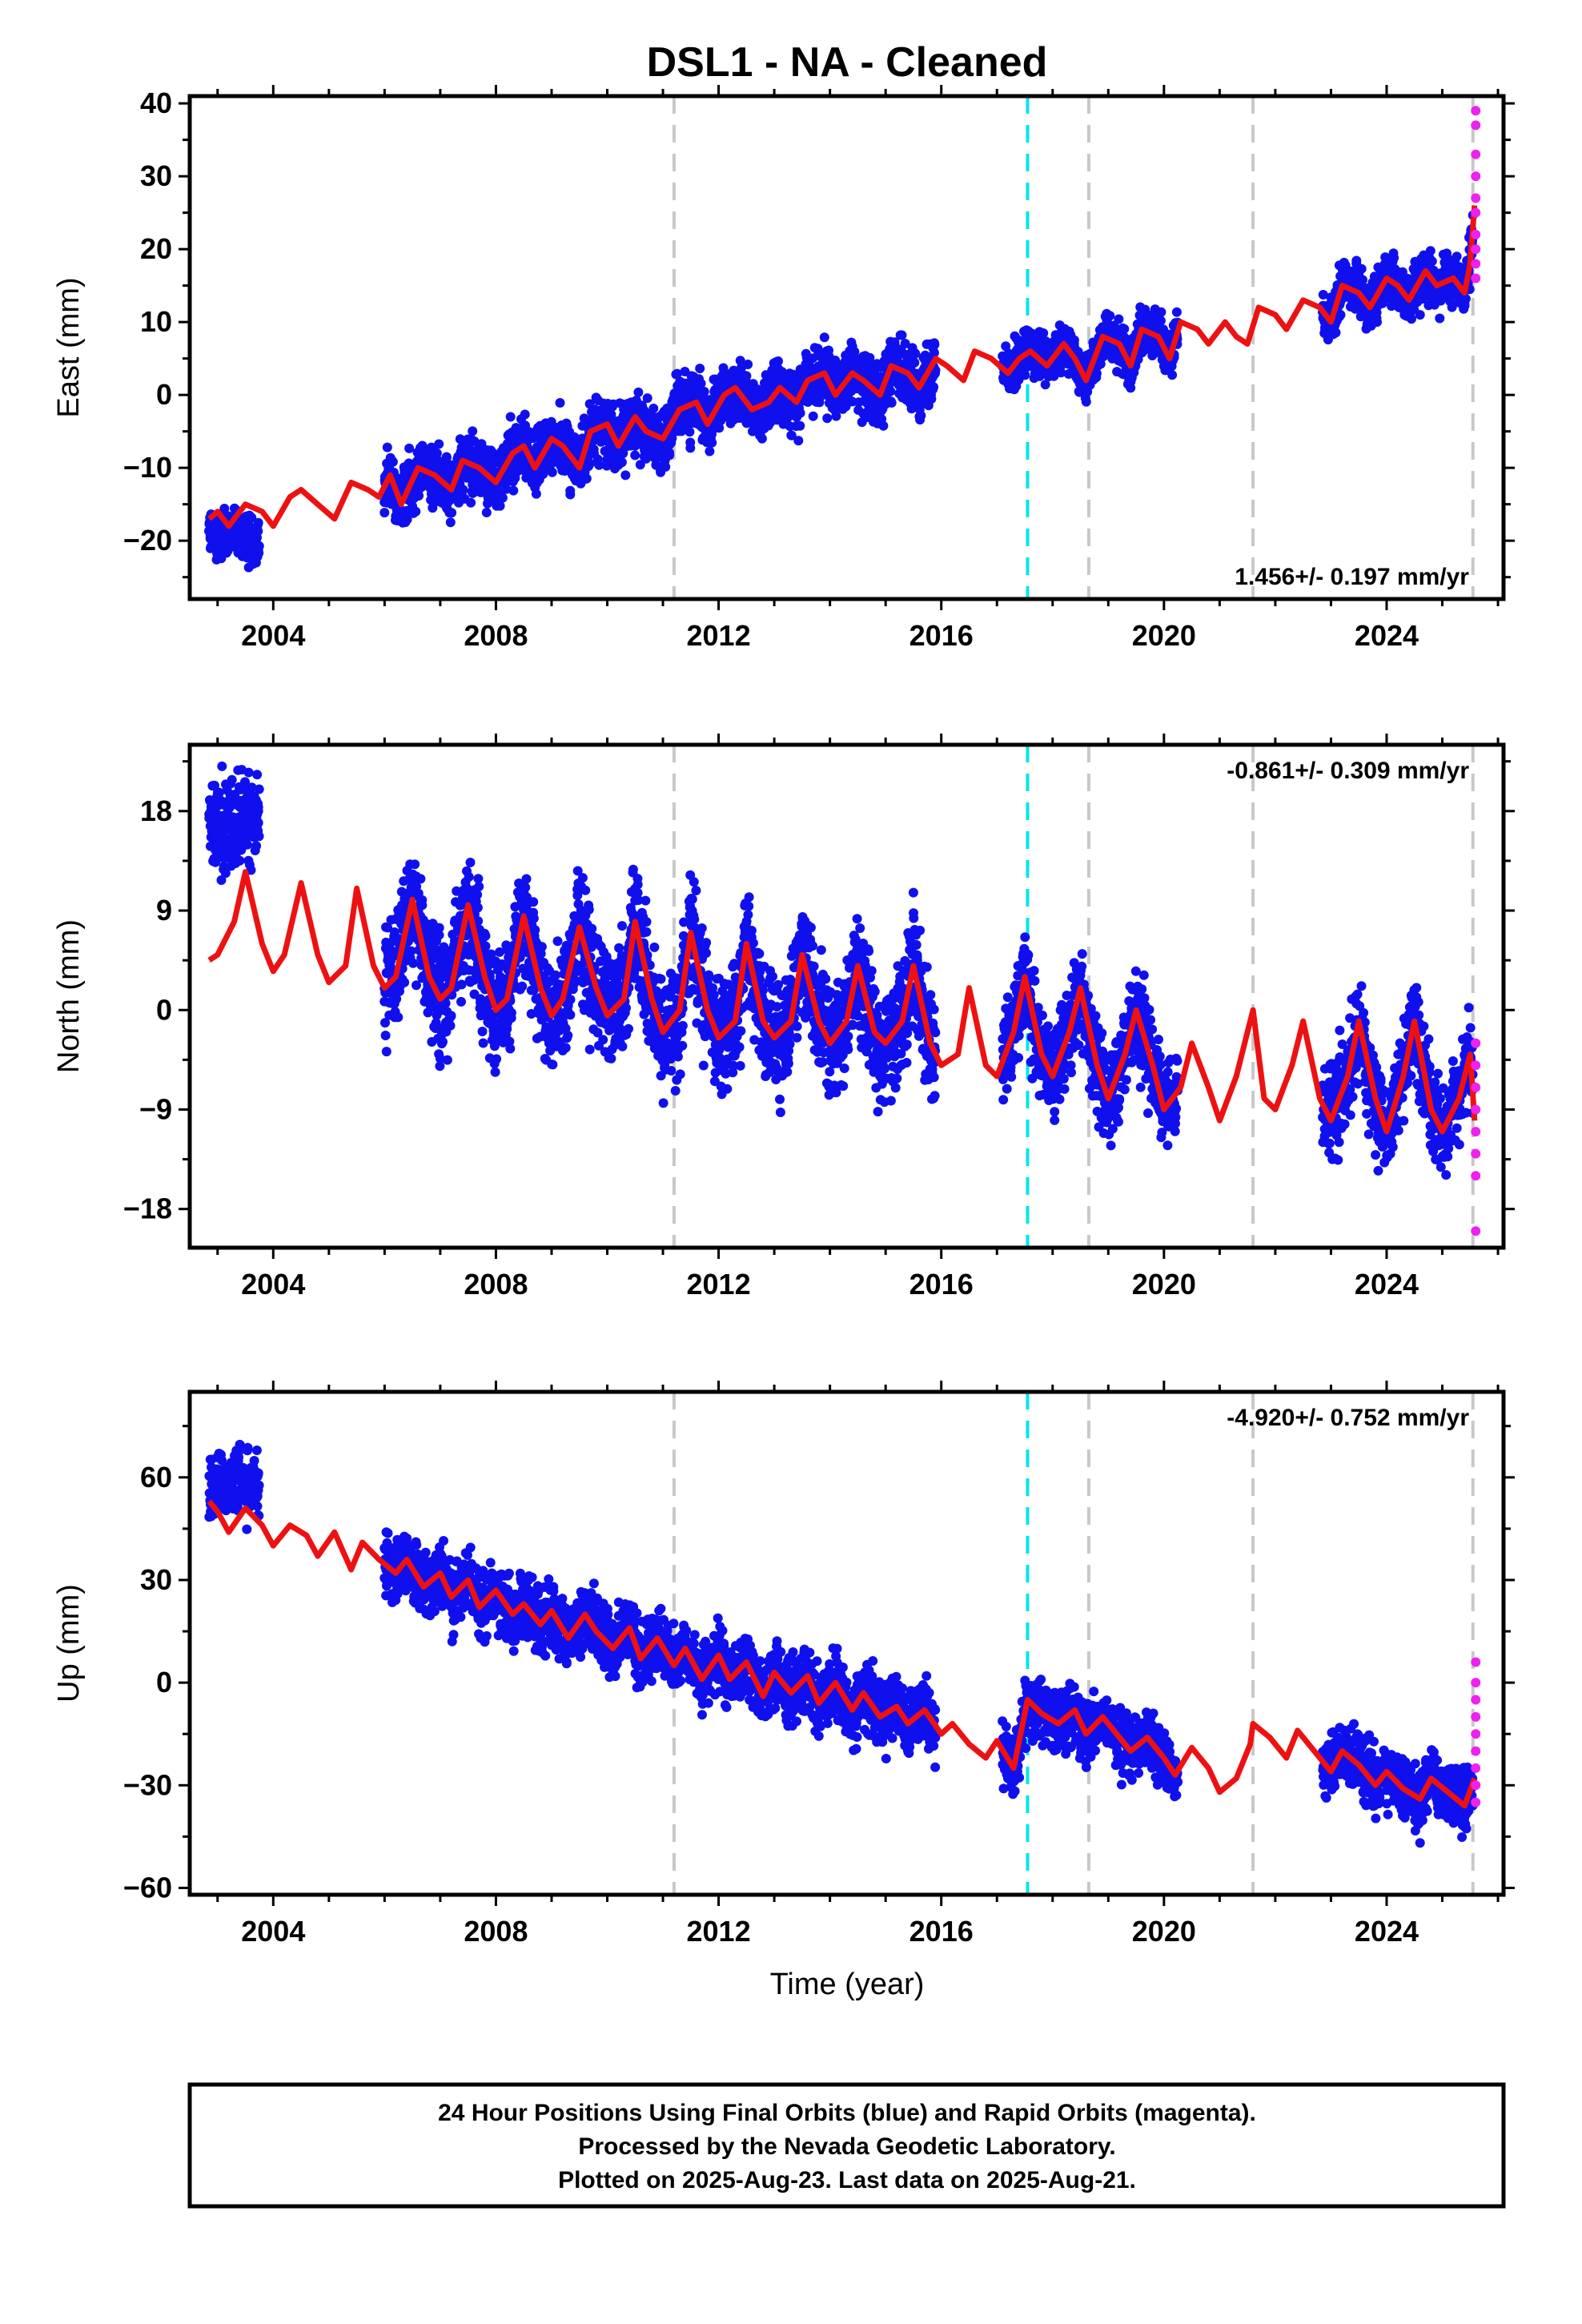  I want to click on y-tick-label: 40, so click(156, 102).